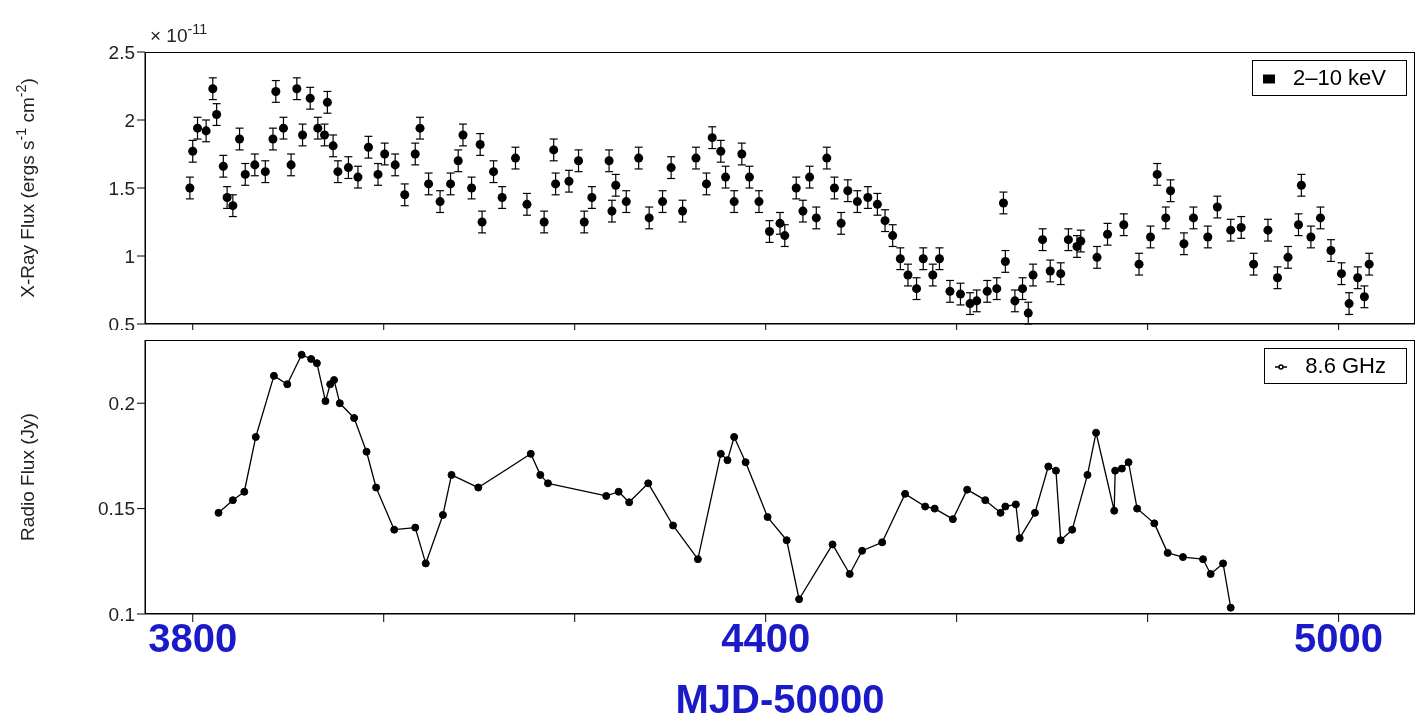 Image resolution: width=1419 pixels, height=721 pixels. What do you see at coordinates (27, 477) in the screenshot?
I see `y-axis-title: Radio Flux (Jy)` at bounding box center [27, 477].